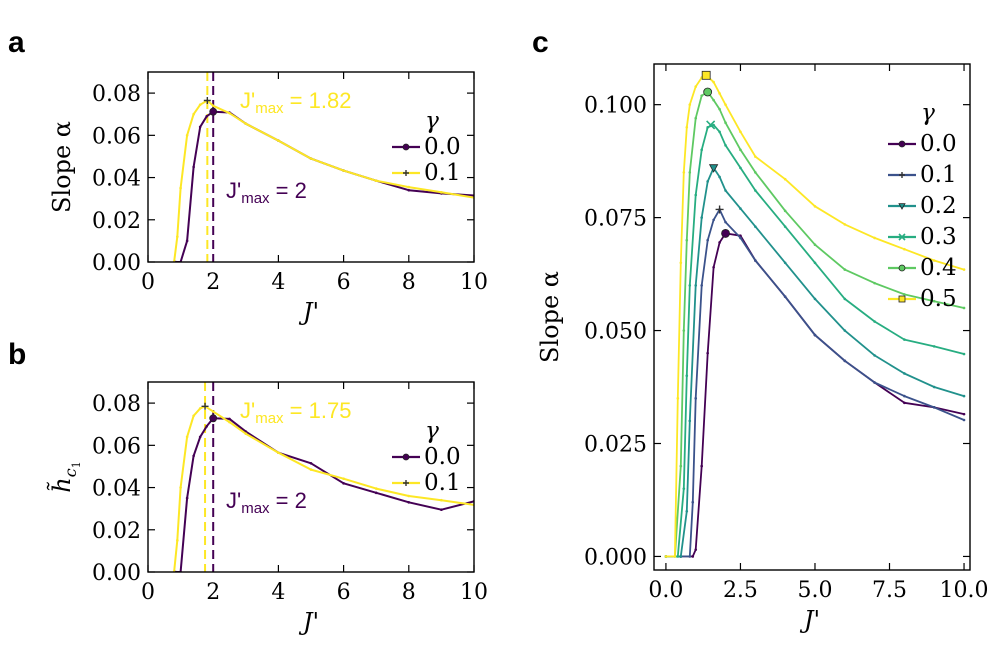  Describe the element at coordinates (938, 144) in the screenshot. I see `legend-label-c-0: 0.0` at that location.